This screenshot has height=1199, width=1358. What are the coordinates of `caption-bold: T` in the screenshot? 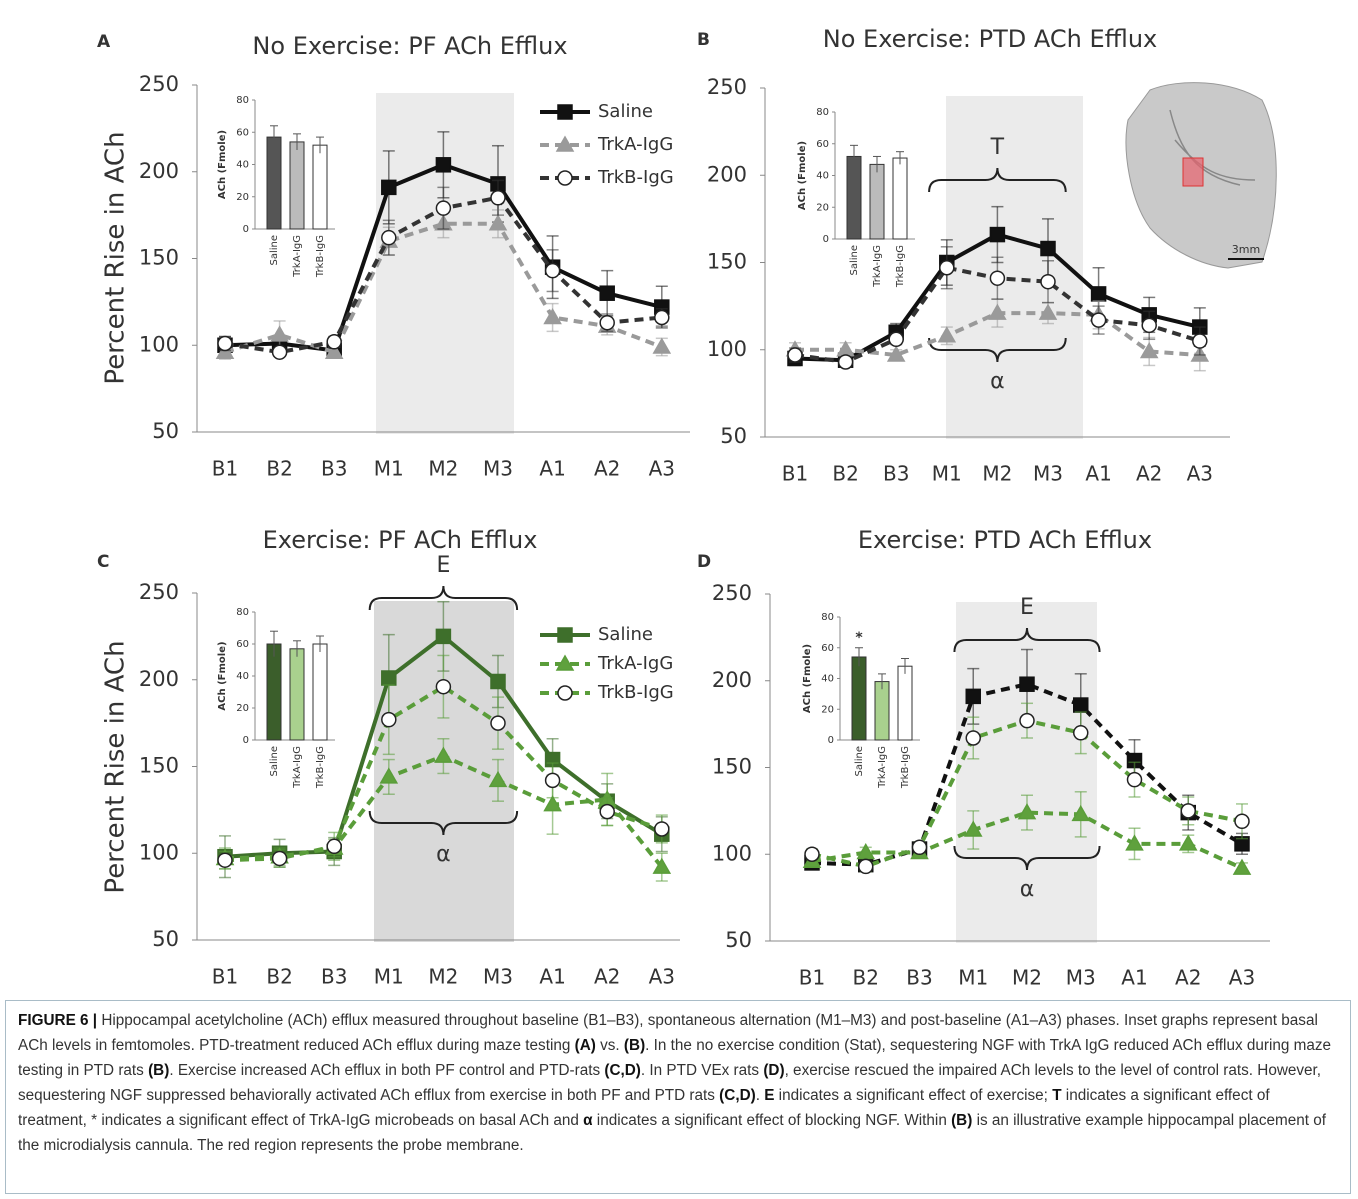 It's located at (1057, 1095).